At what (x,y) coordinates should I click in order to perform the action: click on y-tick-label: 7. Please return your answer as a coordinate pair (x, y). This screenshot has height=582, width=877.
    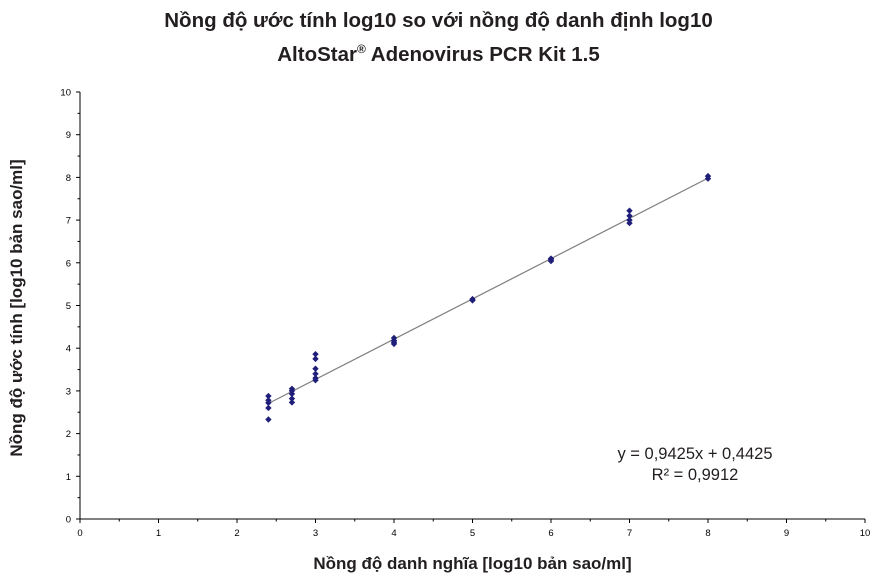
    Looking at the image, I should click on (68, 221).